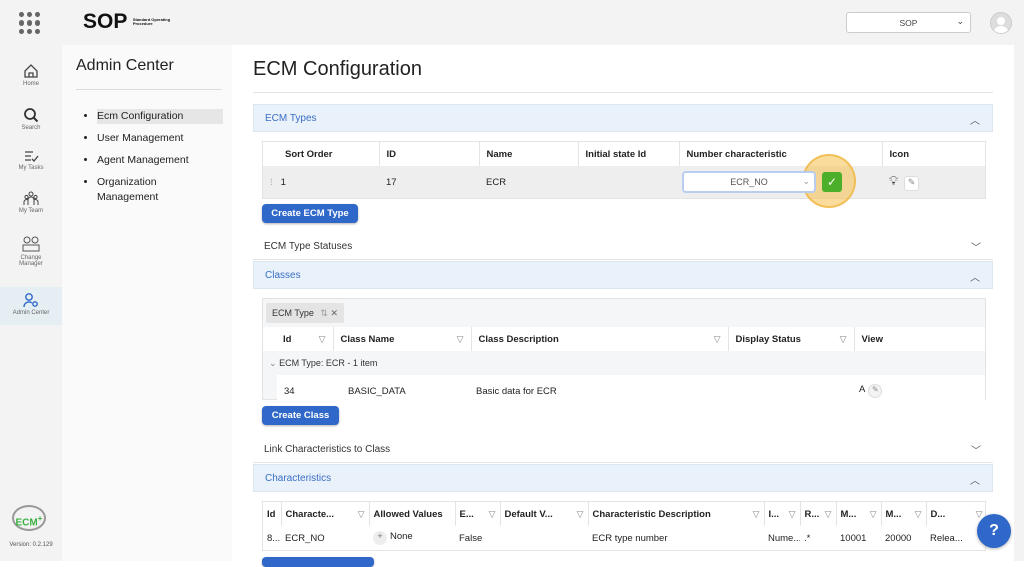 The height and width of the screenshot is (567, 1024). I want to click on group-chip: ECM Type ⇅ ✕, so click(305, 313).